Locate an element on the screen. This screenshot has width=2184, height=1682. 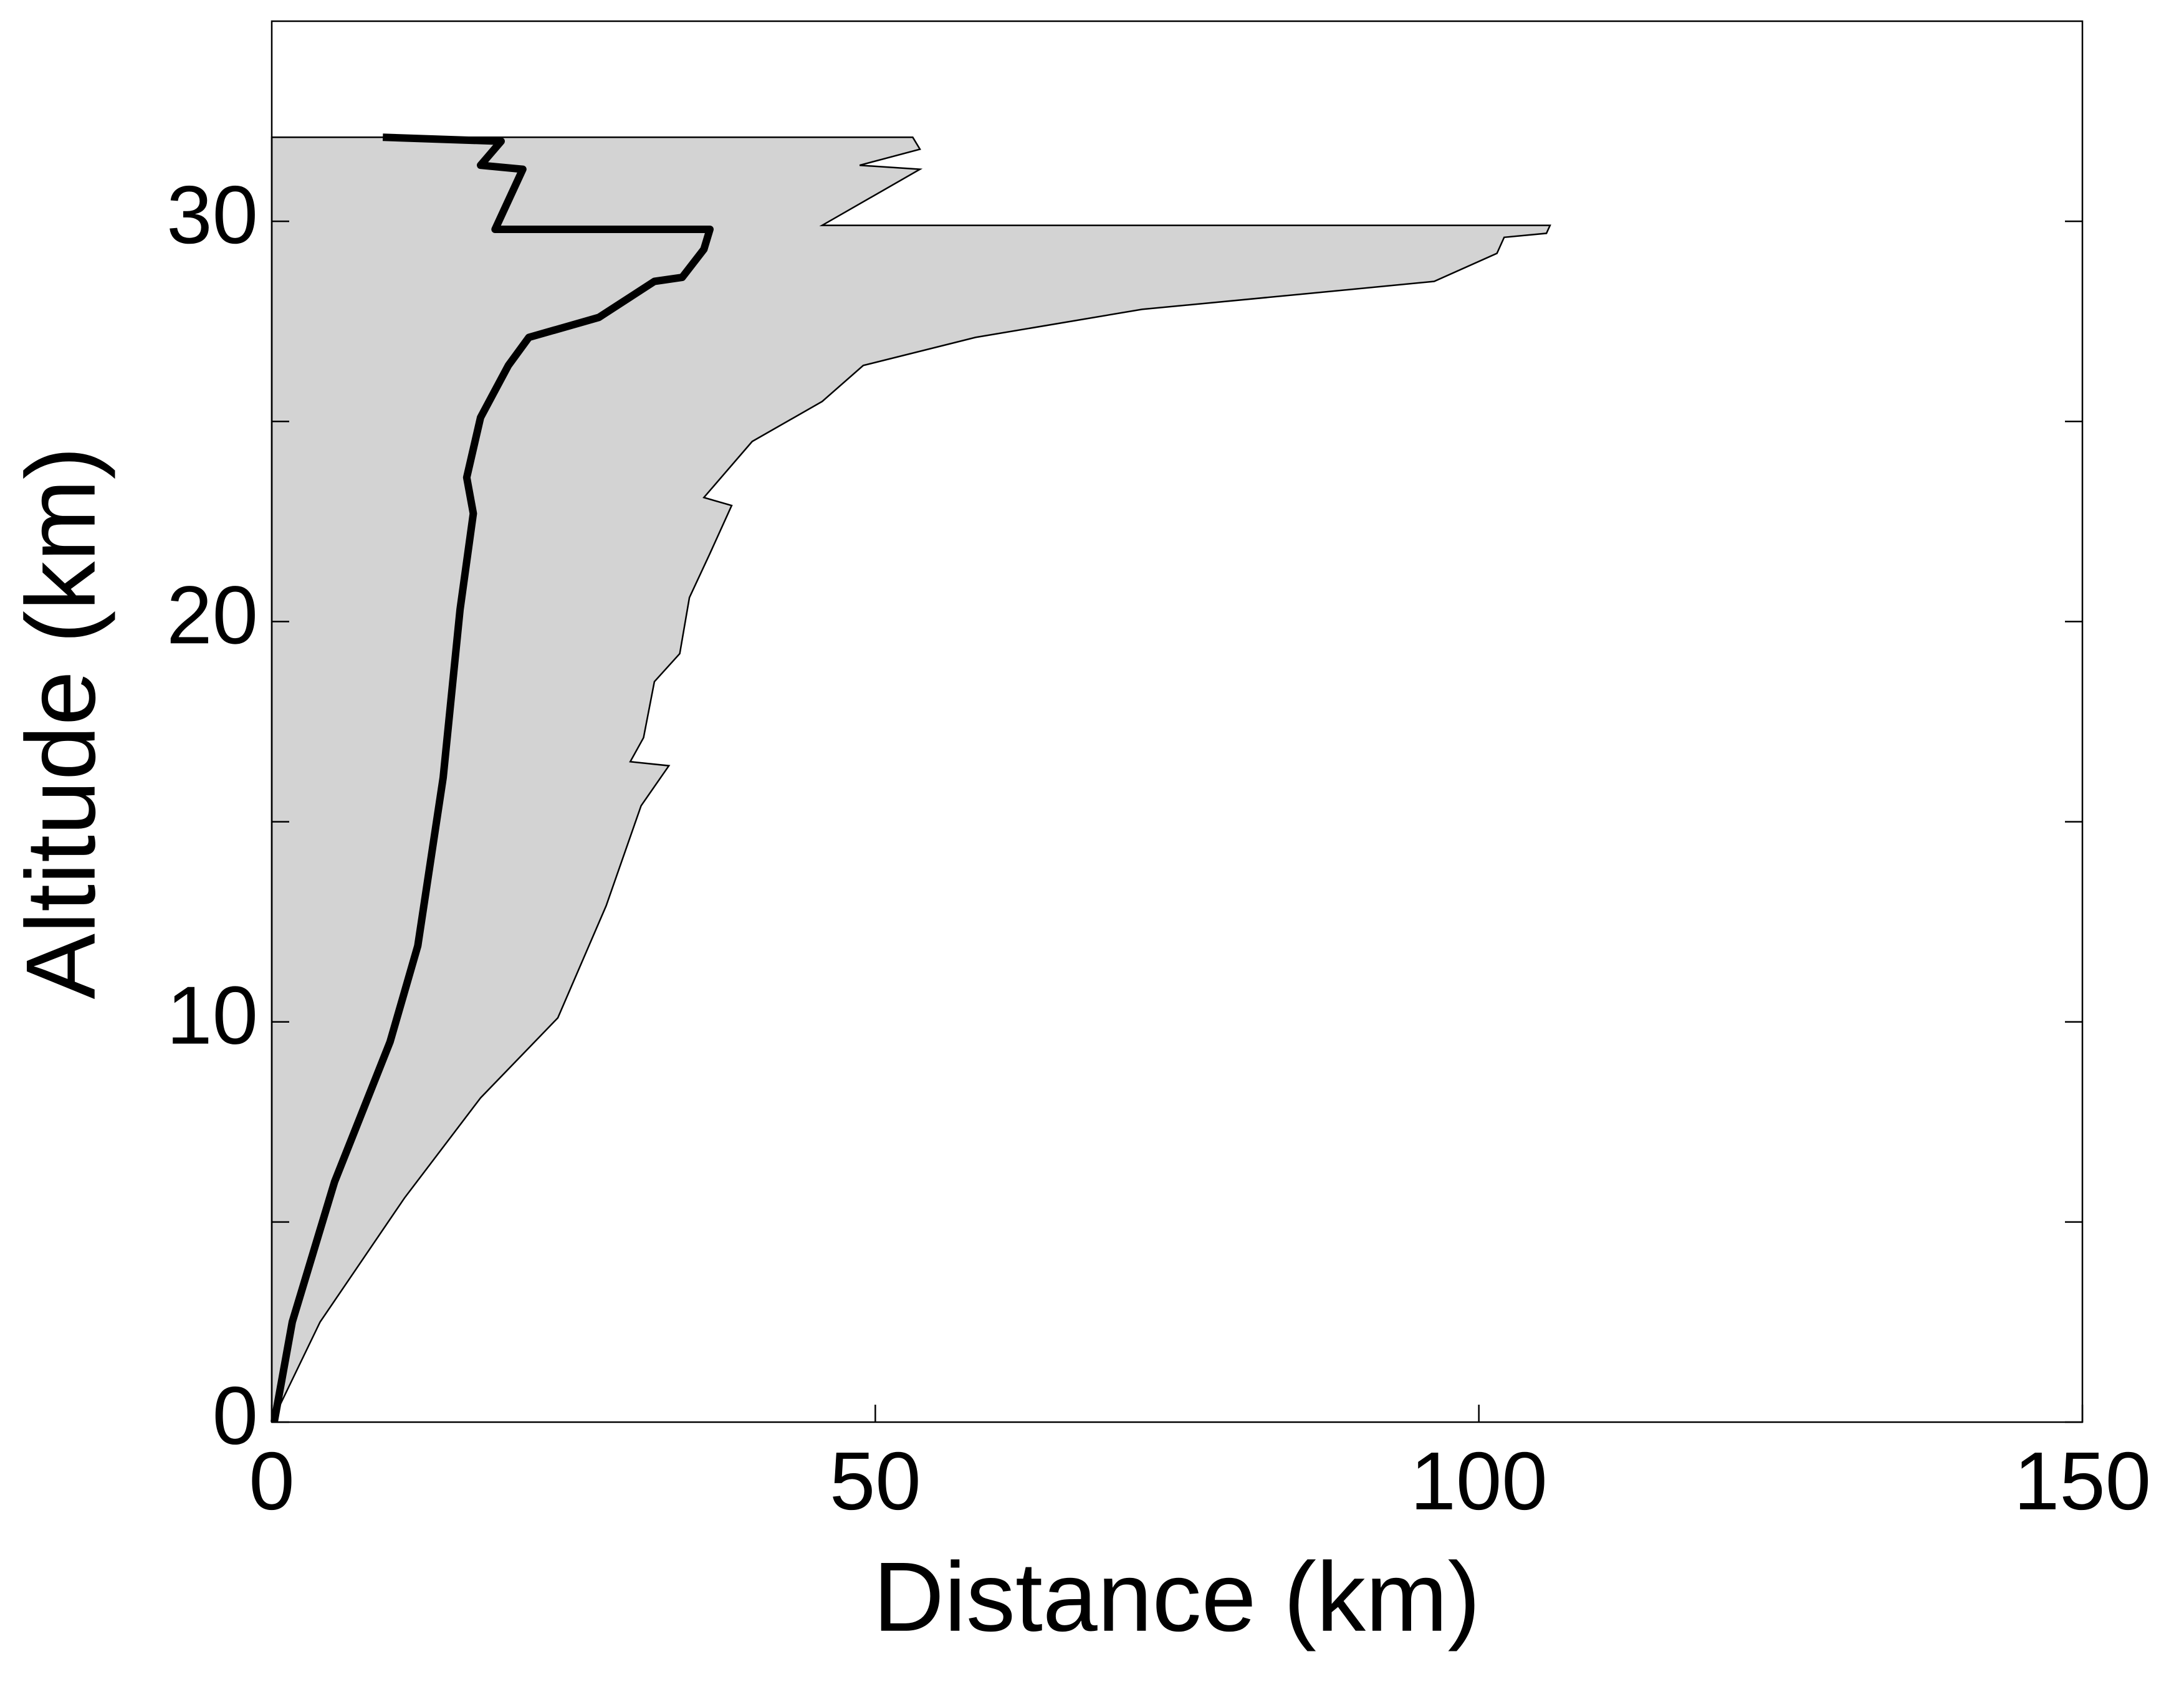
x-tick-label: 0 is located at coordinates (271, 1481).